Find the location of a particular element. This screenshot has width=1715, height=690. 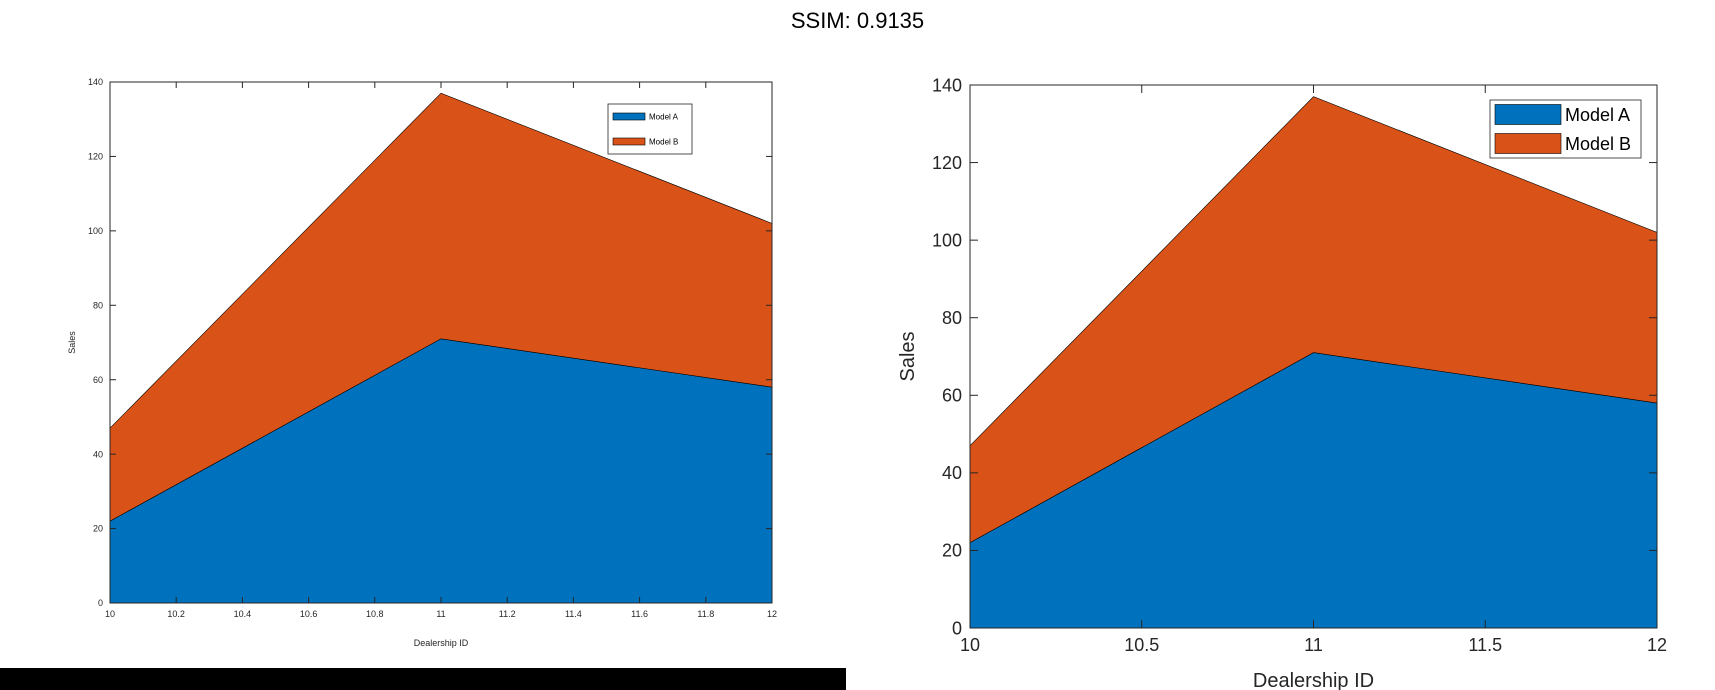

x-tick-label: 10.8 is located at coordinates (375, 614).